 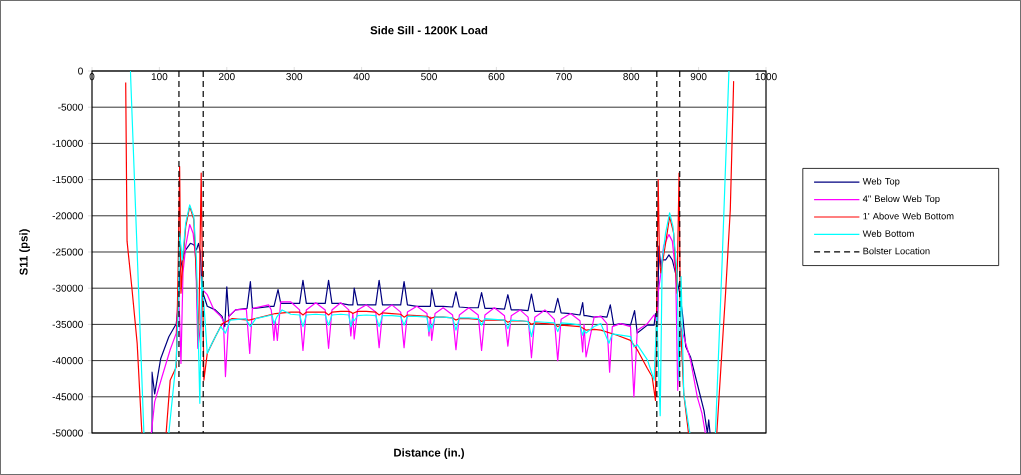 What do you see at coordinates (631, 77) in the screenshot?
I see `x-tick-label: 800` at bounding box center [631, 77].